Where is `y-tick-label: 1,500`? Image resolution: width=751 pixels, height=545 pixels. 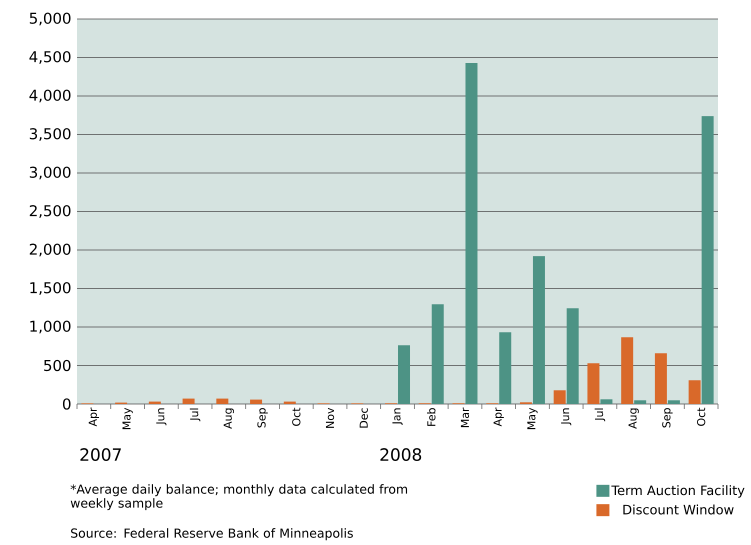 y-tick-label: 1,500 is located at coordinates (50, 288).